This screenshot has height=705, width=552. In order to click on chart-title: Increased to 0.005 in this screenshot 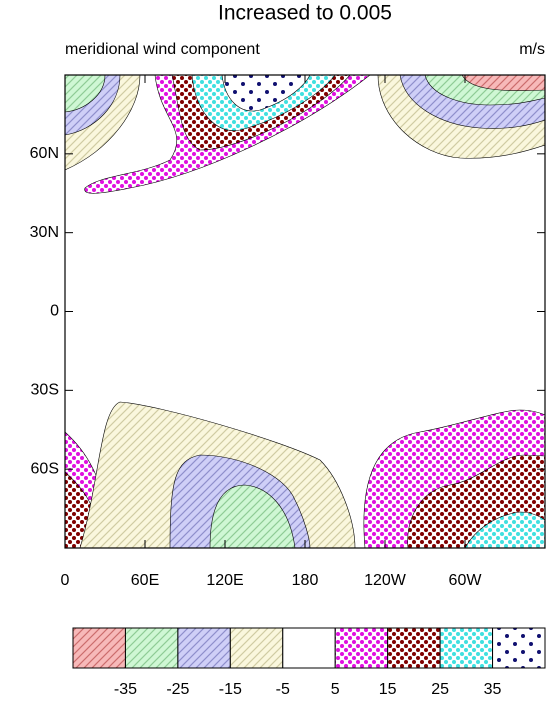, I will do `click(305, 13)`.